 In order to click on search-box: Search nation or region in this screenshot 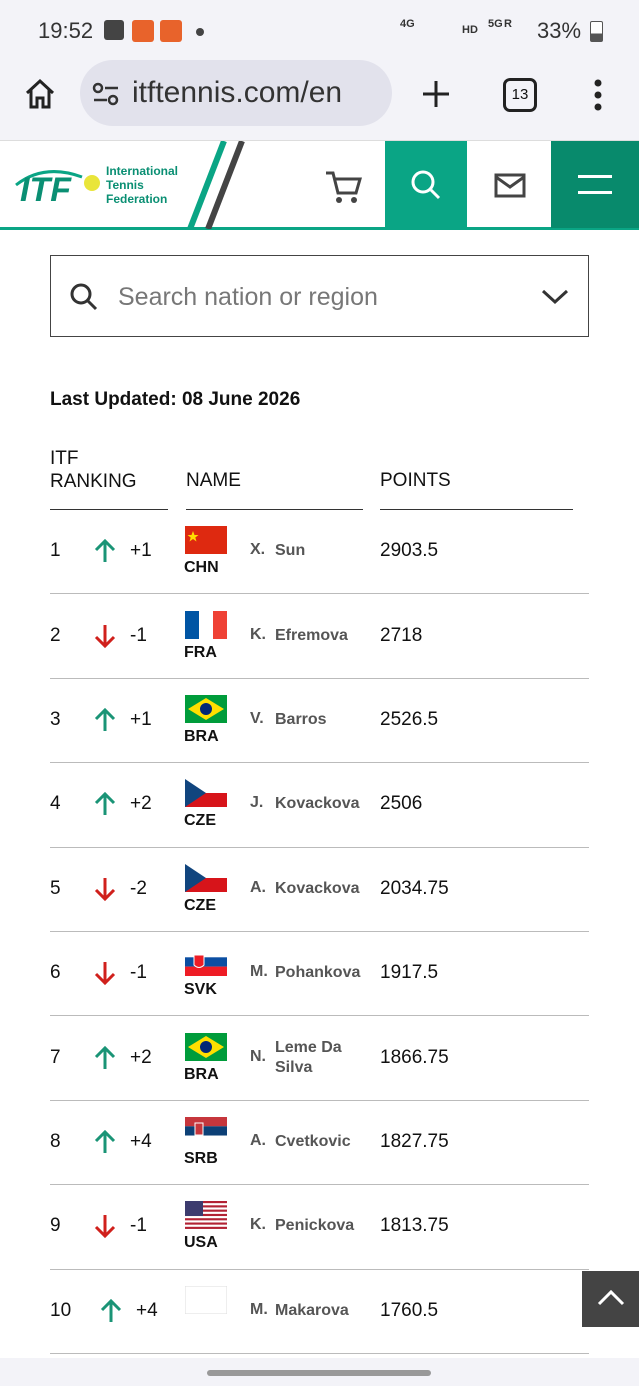, I will do `click(319, 296)`.